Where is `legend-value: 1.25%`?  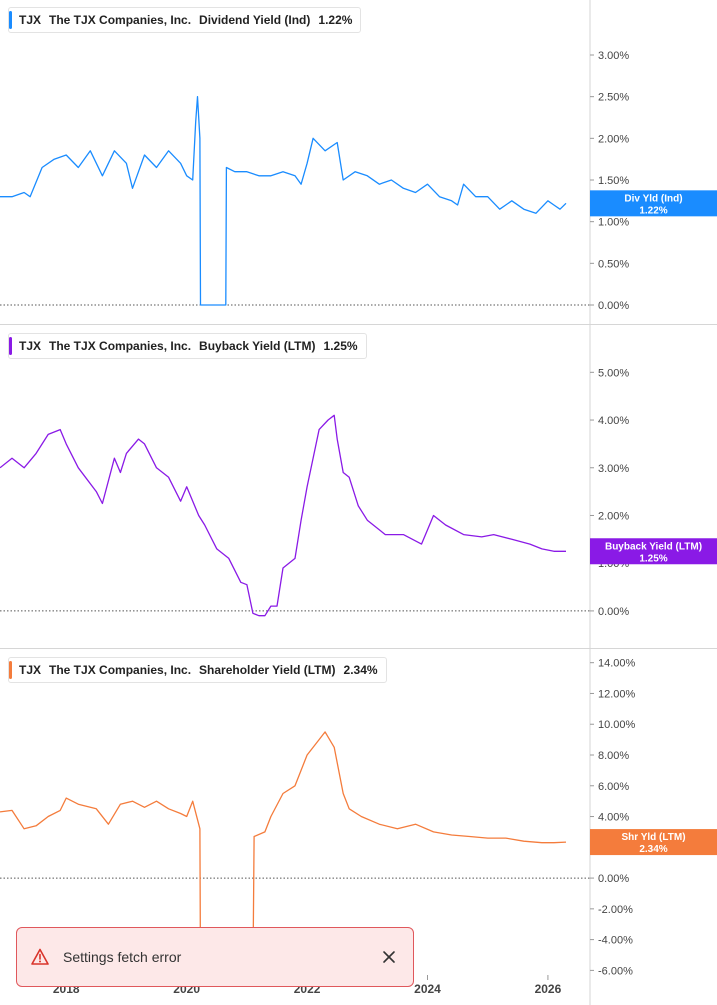
legend-value: 1.25% is located at coordinates (340, 346).